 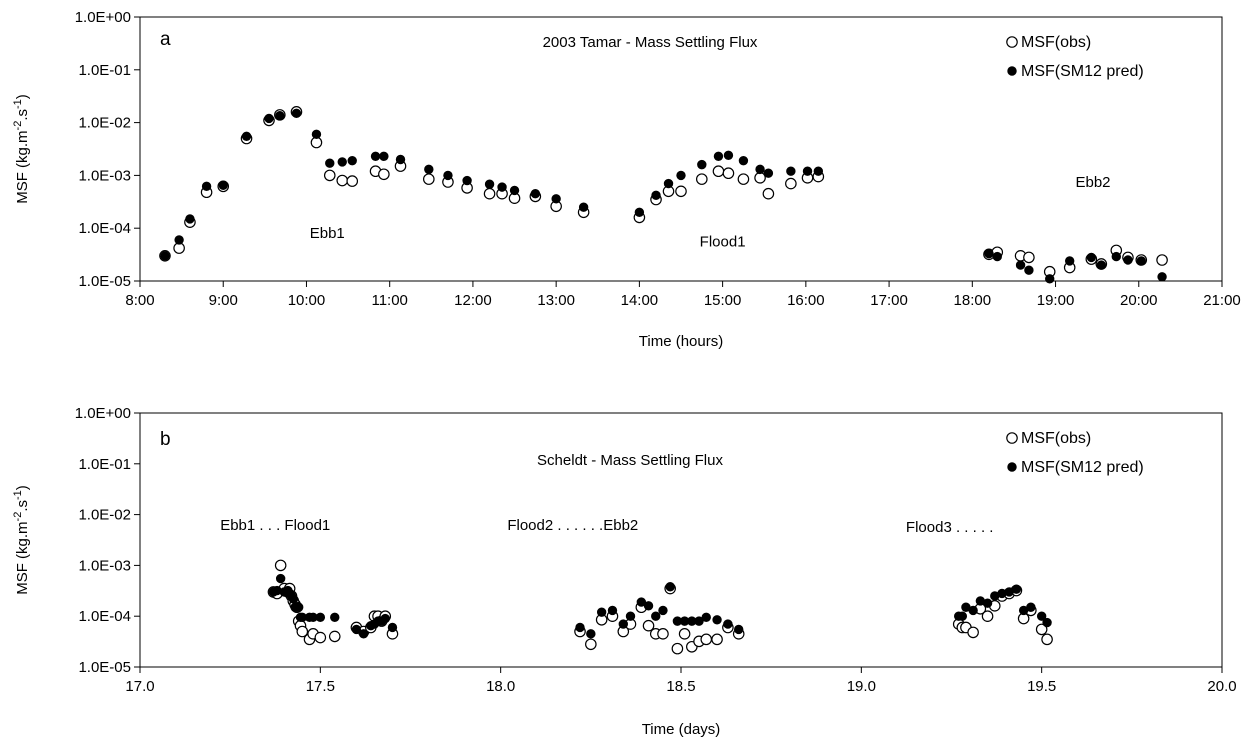 I want to click on x-tick-label: 16:00, so click(x=806, y=300).